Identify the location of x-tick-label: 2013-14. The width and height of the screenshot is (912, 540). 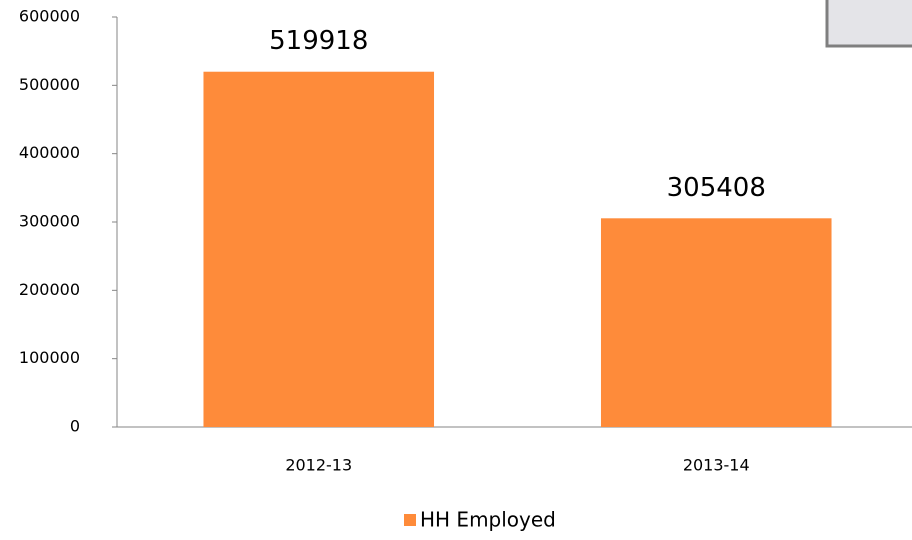
(716, 465).